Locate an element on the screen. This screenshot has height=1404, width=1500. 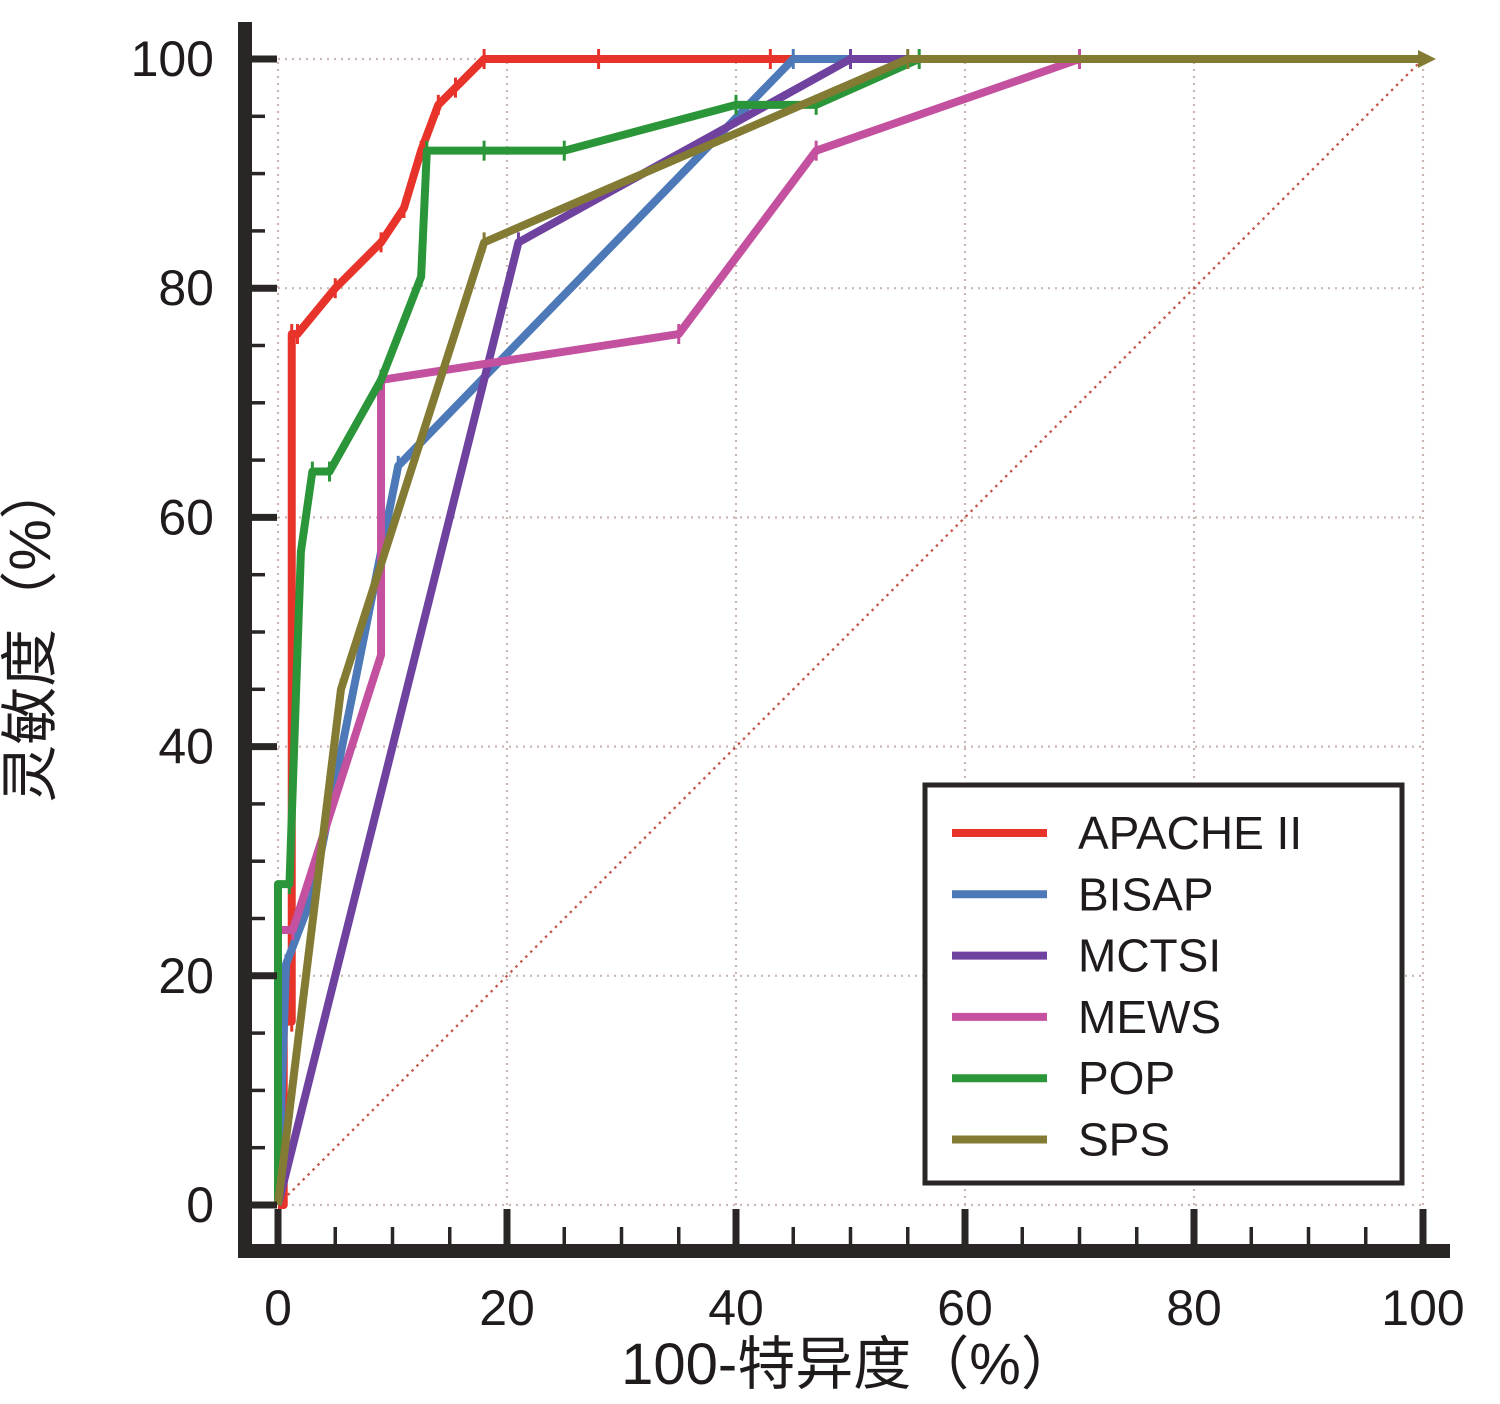
legend-label-mews: MEWS is located at coordinates (1149, 1017).